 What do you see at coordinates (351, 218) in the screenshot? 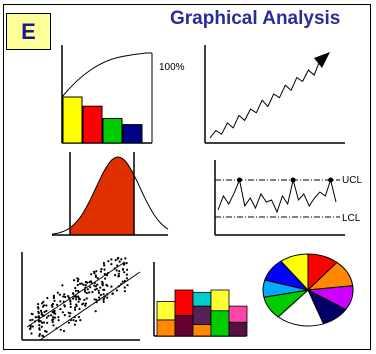
I see `lcl-label: LCL` at bounding box center [351, 218].